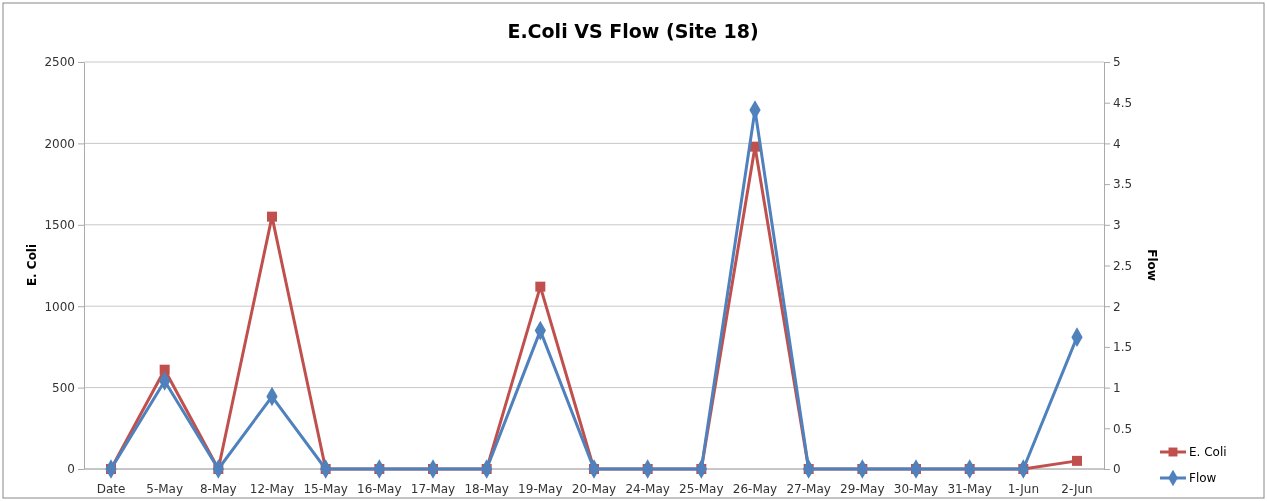  Describe the element at coordinates (701, 489) in the screenshot. I see `x-tick-label: 25-May` at that location.